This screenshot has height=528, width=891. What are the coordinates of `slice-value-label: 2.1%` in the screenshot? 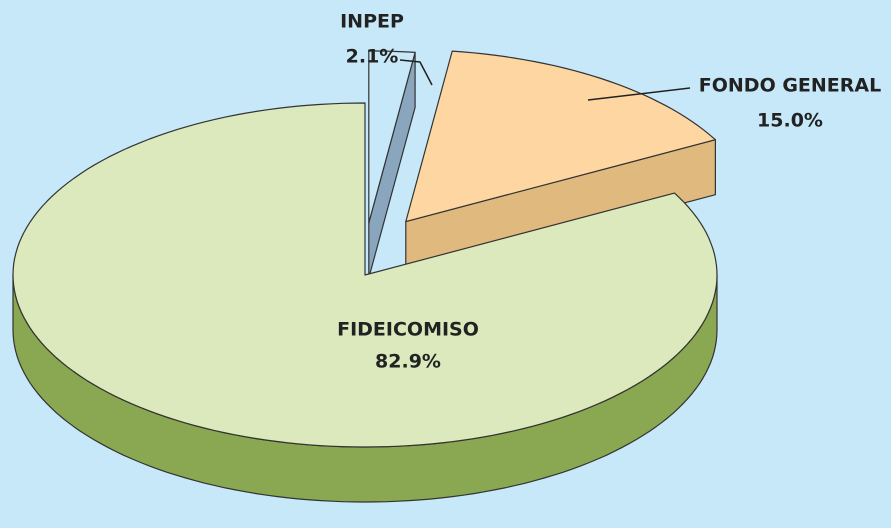 It's located at (372, 57).